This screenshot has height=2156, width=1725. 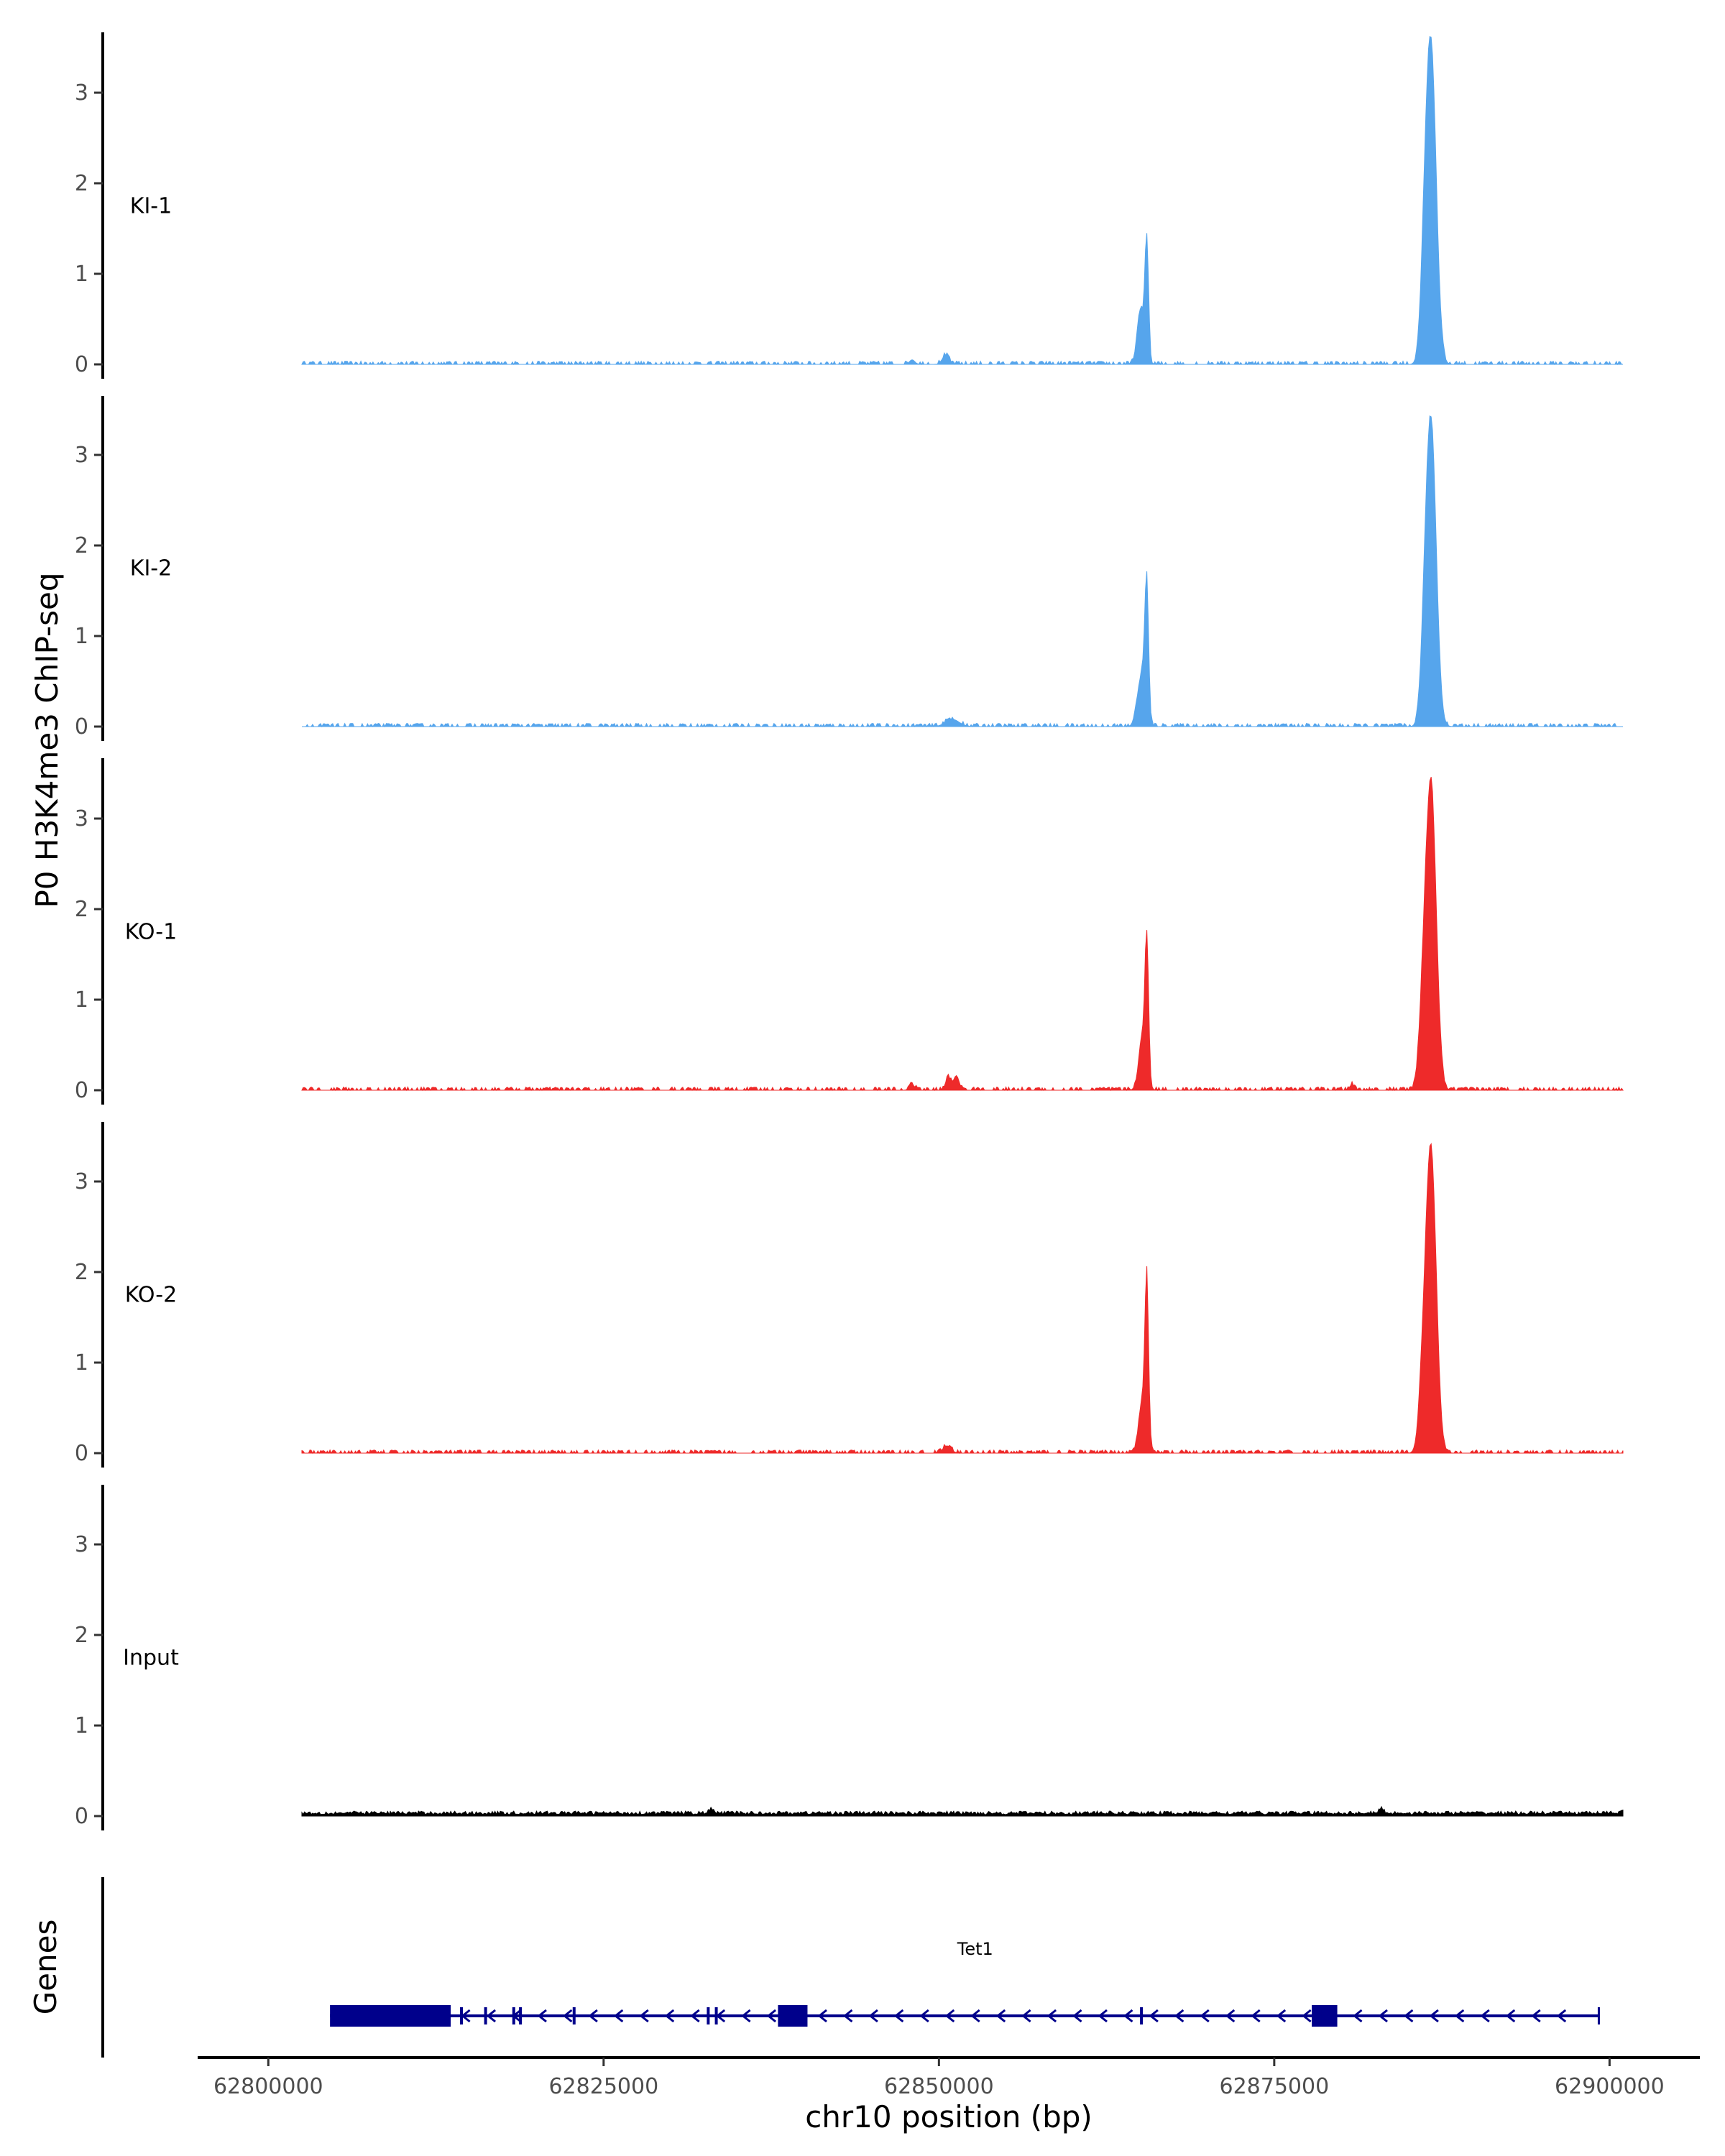 What do you see at coordinates (1275, 2086) in the screenshot?
I see `x-tick-label: 62875000` at bounding box center [1275, 2086].